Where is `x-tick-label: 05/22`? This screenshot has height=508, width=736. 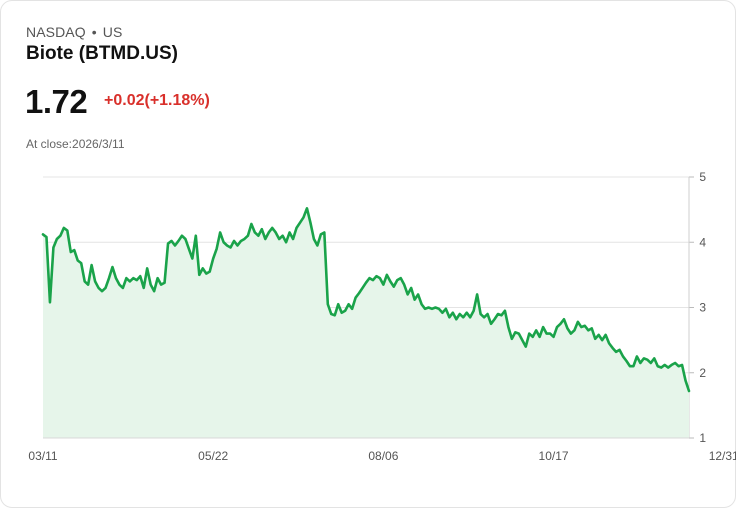 x-tick-label: 05/22 is located at coordinates (213, 456).